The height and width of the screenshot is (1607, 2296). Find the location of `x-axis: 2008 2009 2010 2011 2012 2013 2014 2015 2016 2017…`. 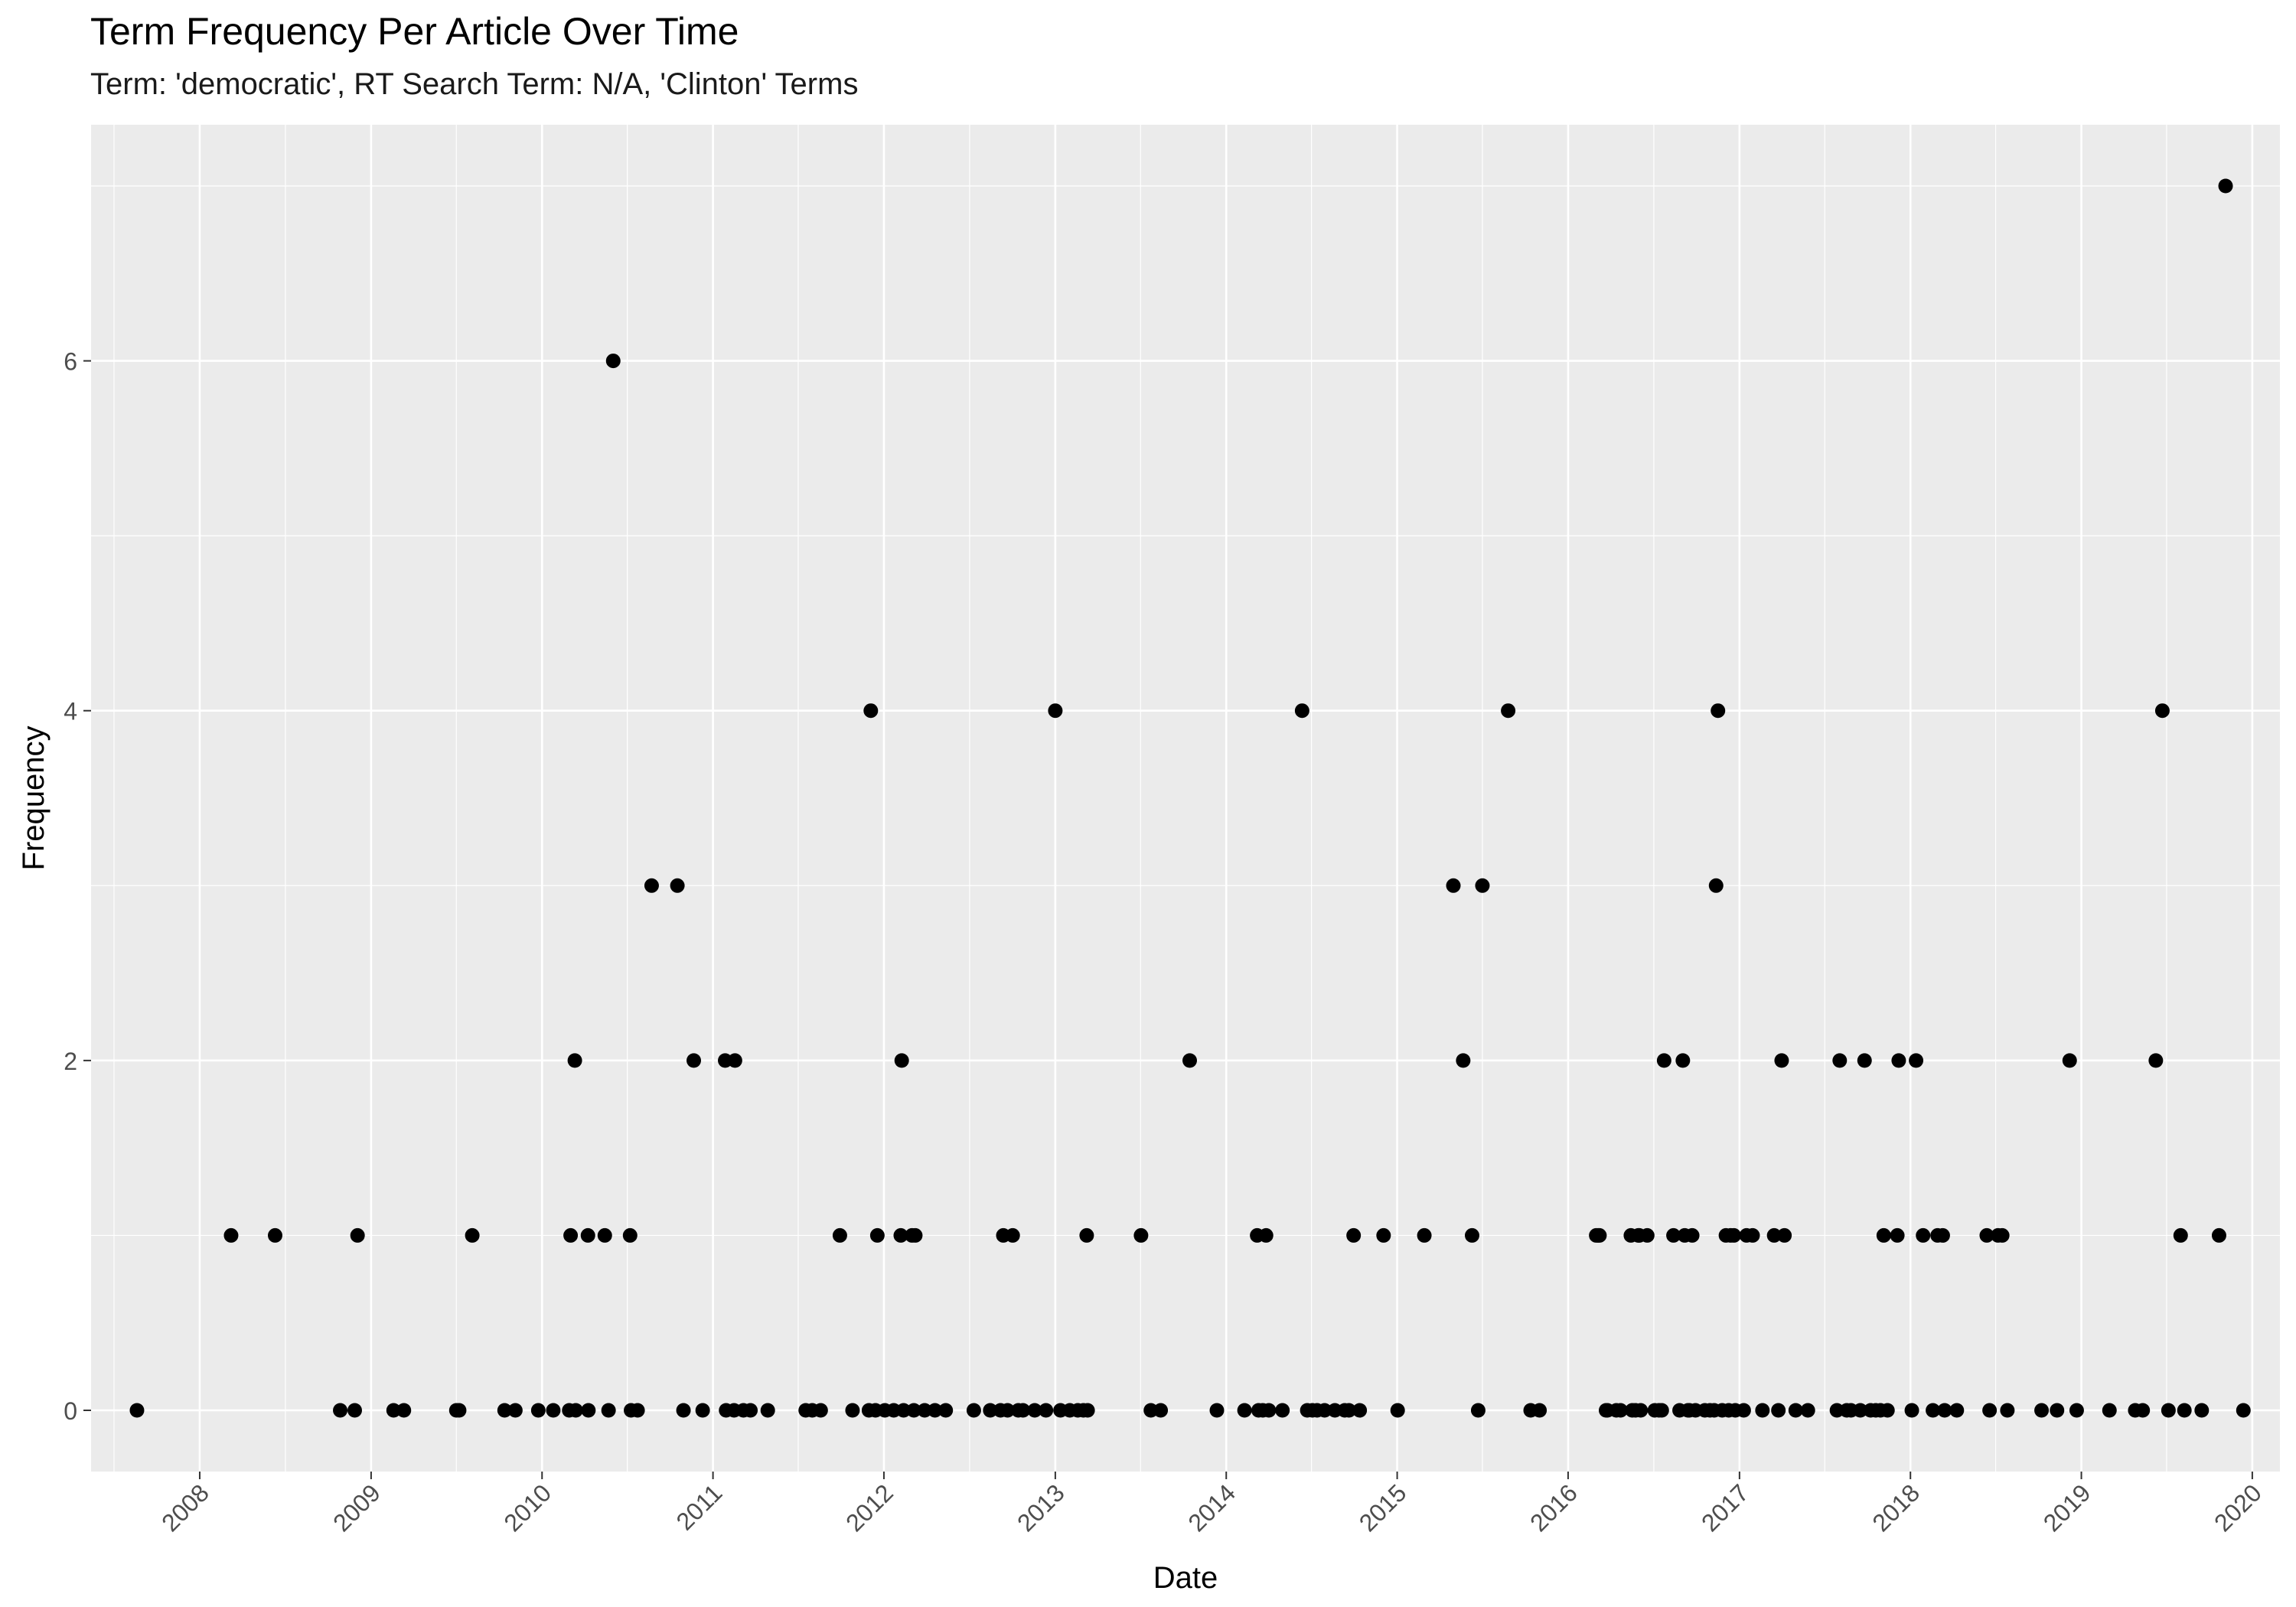

x-axis: 2008 2009 2010 2011 2012 2013 2014 2015 2016 2017… is located at coordinates (1211, 1504).